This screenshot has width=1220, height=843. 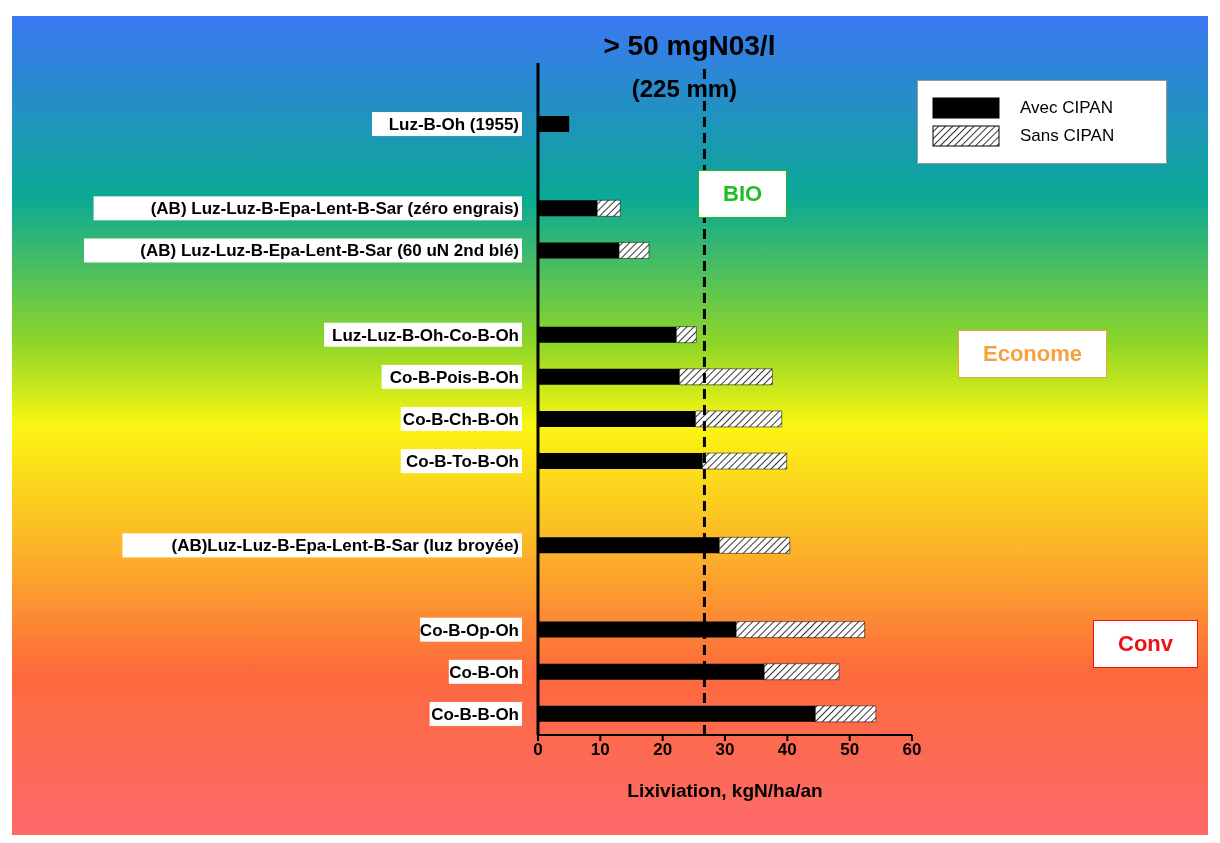 What do you see at coordinates (850, 750) in the screenshot?
I see `x-tick-label: 50` at bounding box center [850, 750].